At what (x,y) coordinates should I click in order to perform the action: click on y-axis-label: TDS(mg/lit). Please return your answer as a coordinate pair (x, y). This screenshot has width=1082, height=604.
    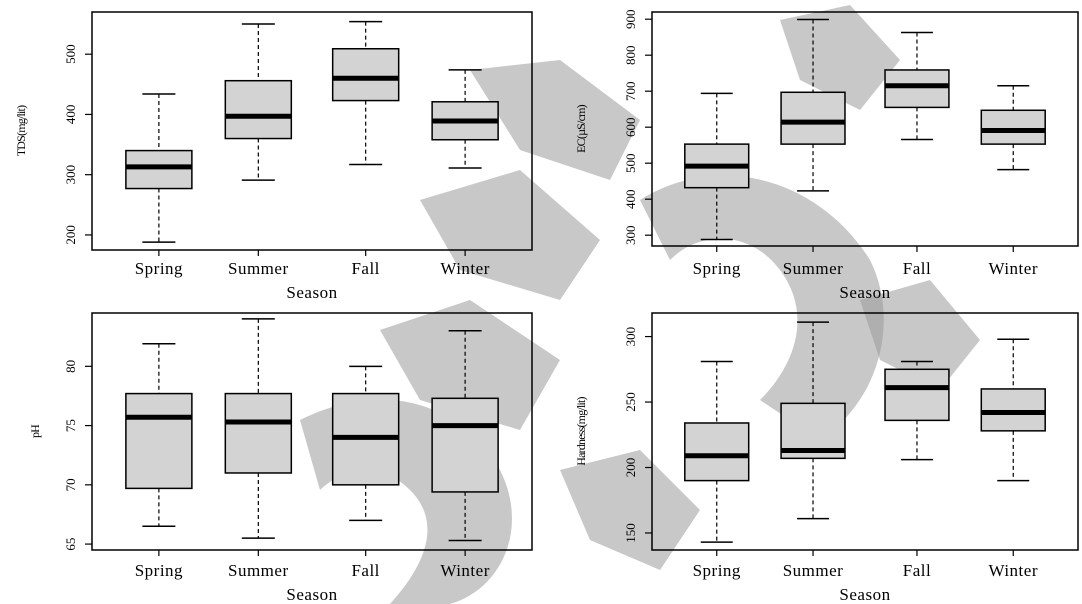
    Looking at the image, I should click on (21, 130).